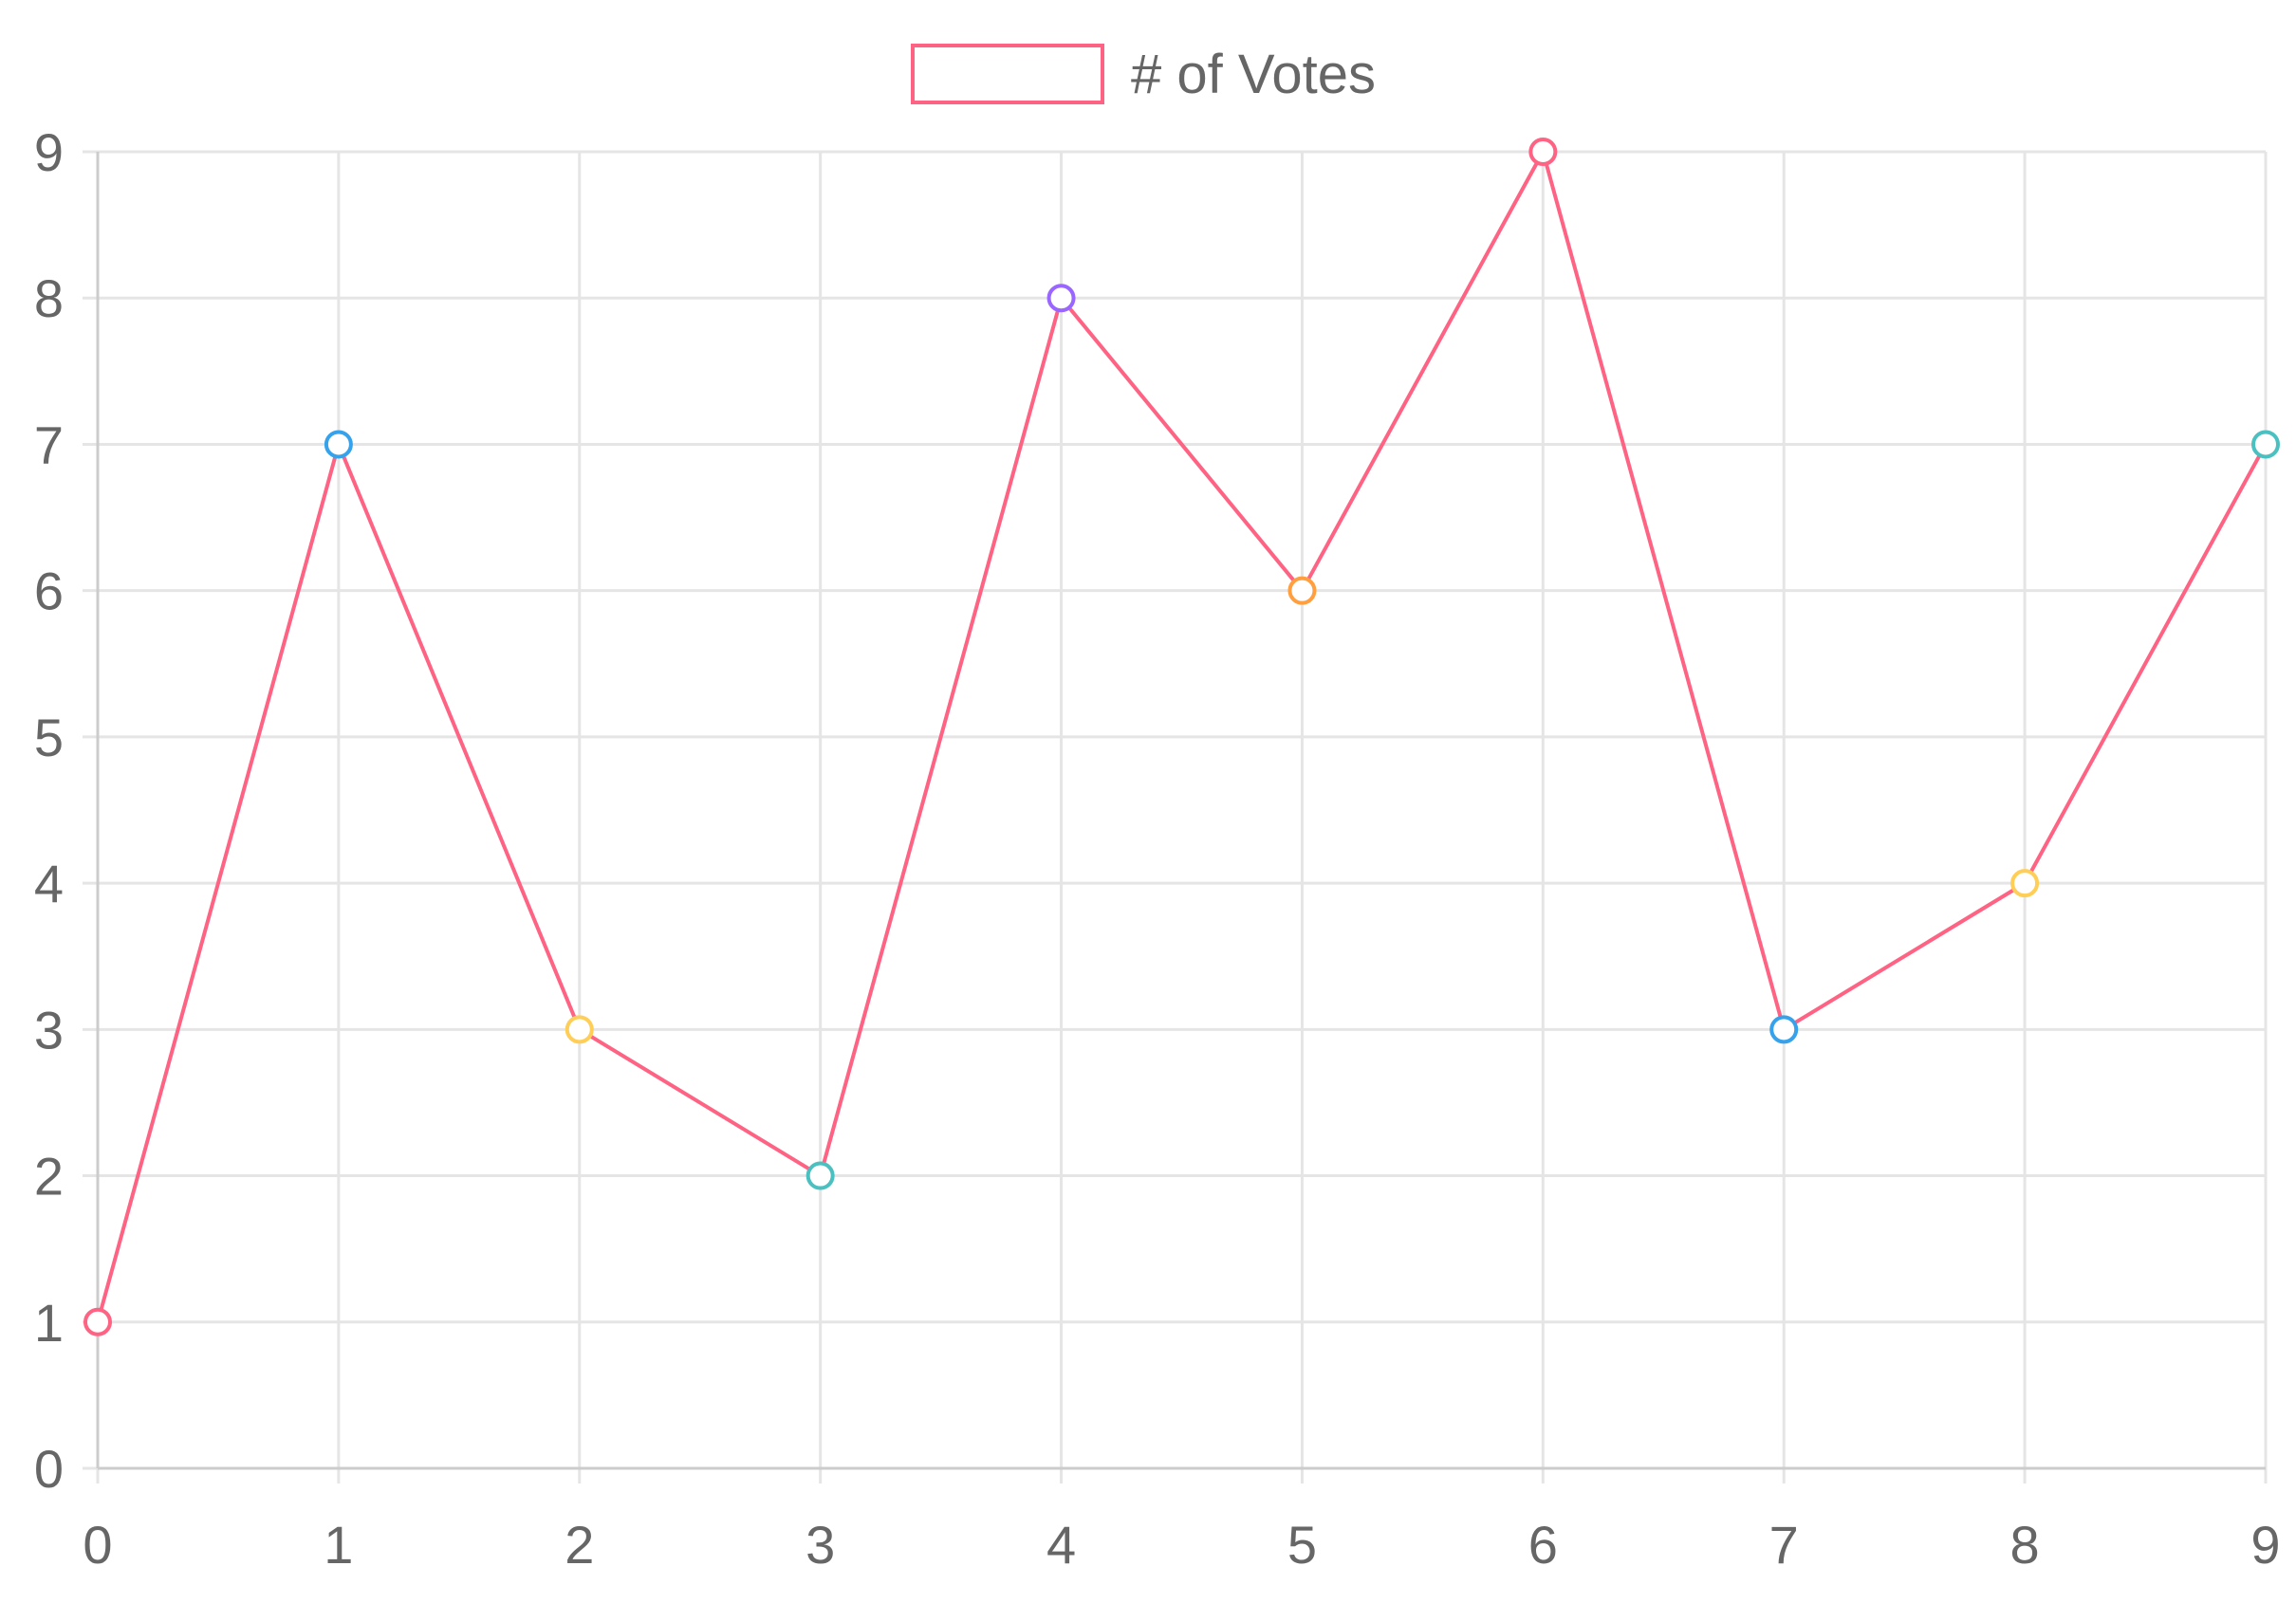 This screenshot has width=2296, height=1603. I want to click on y-tick-label: 1, so click(49, 1323).